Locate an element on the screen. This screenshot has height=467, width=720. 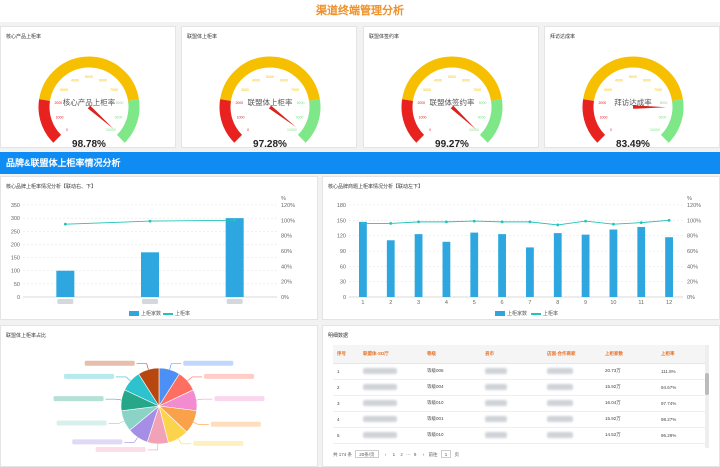
table-row: 1 等级005 20.73万 111.8% is located at coordinates (521, 371).